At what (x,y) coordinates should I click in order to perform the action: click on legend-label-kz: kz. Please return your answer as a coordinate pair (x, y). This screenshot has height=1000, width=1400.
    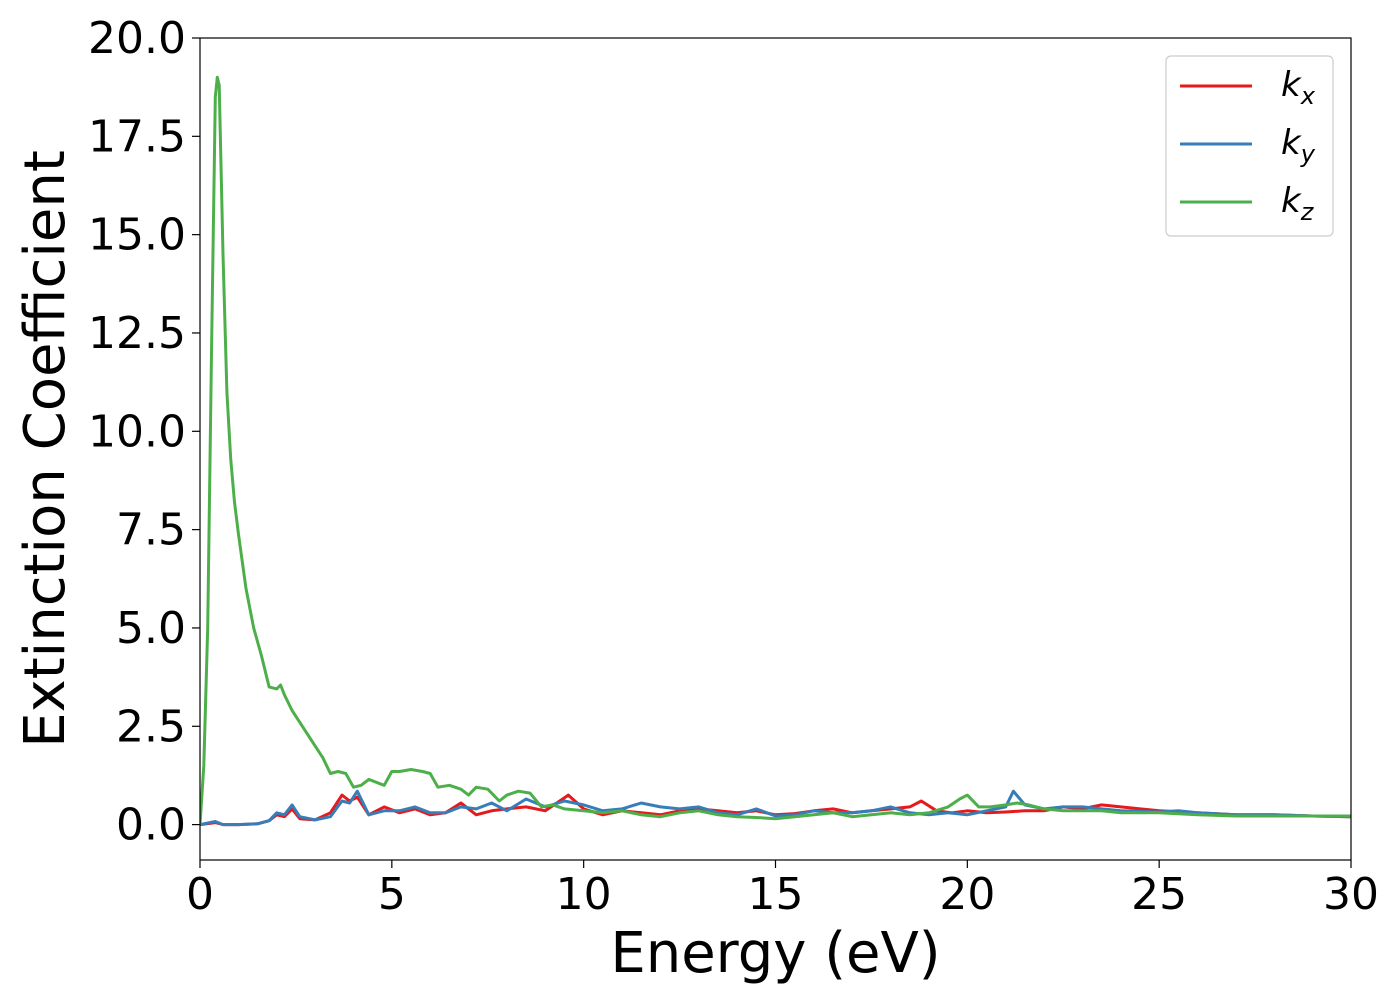
    Looking at the image, I should click on (1298, 203).